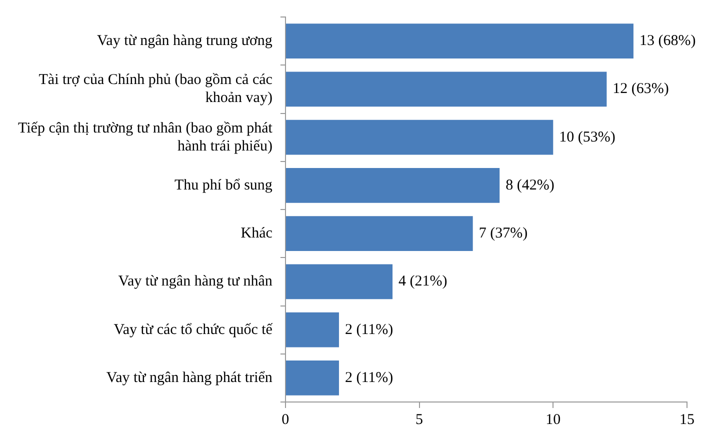 The height and width of the screenshot is (436, 727). Describe the element at coordinates (423, 282) in the screenshot. I see `data-label: 4 (21%)` at that location.